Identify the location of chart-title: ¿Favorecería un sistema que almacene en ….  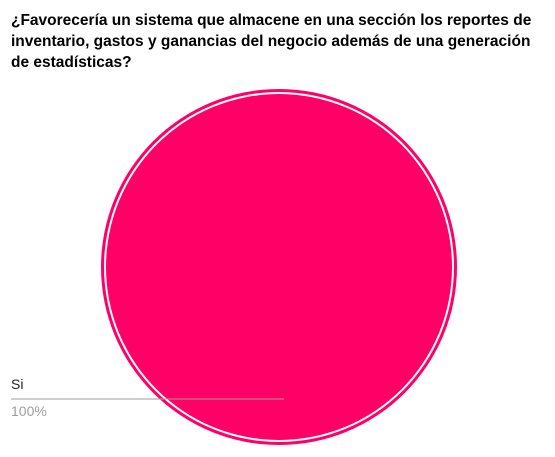
(271, 41).